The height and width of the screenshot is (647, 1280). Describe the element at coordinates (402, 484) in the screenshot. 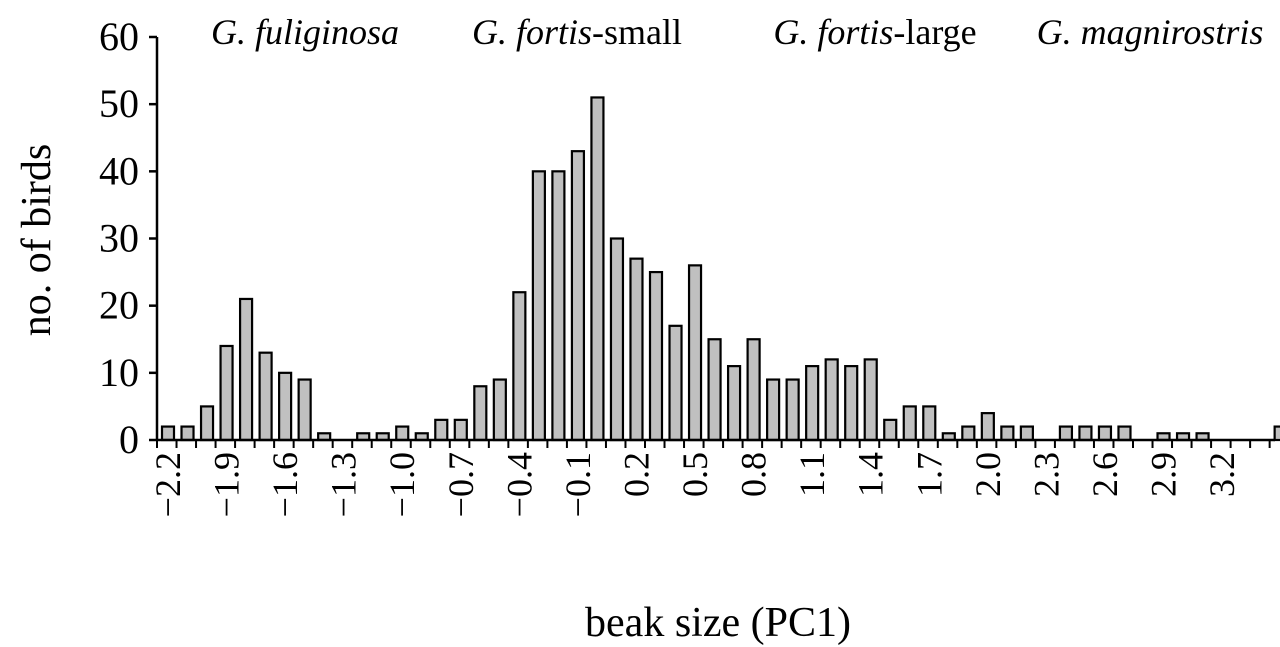

I see `x-tick-label: −1.0` at that location.